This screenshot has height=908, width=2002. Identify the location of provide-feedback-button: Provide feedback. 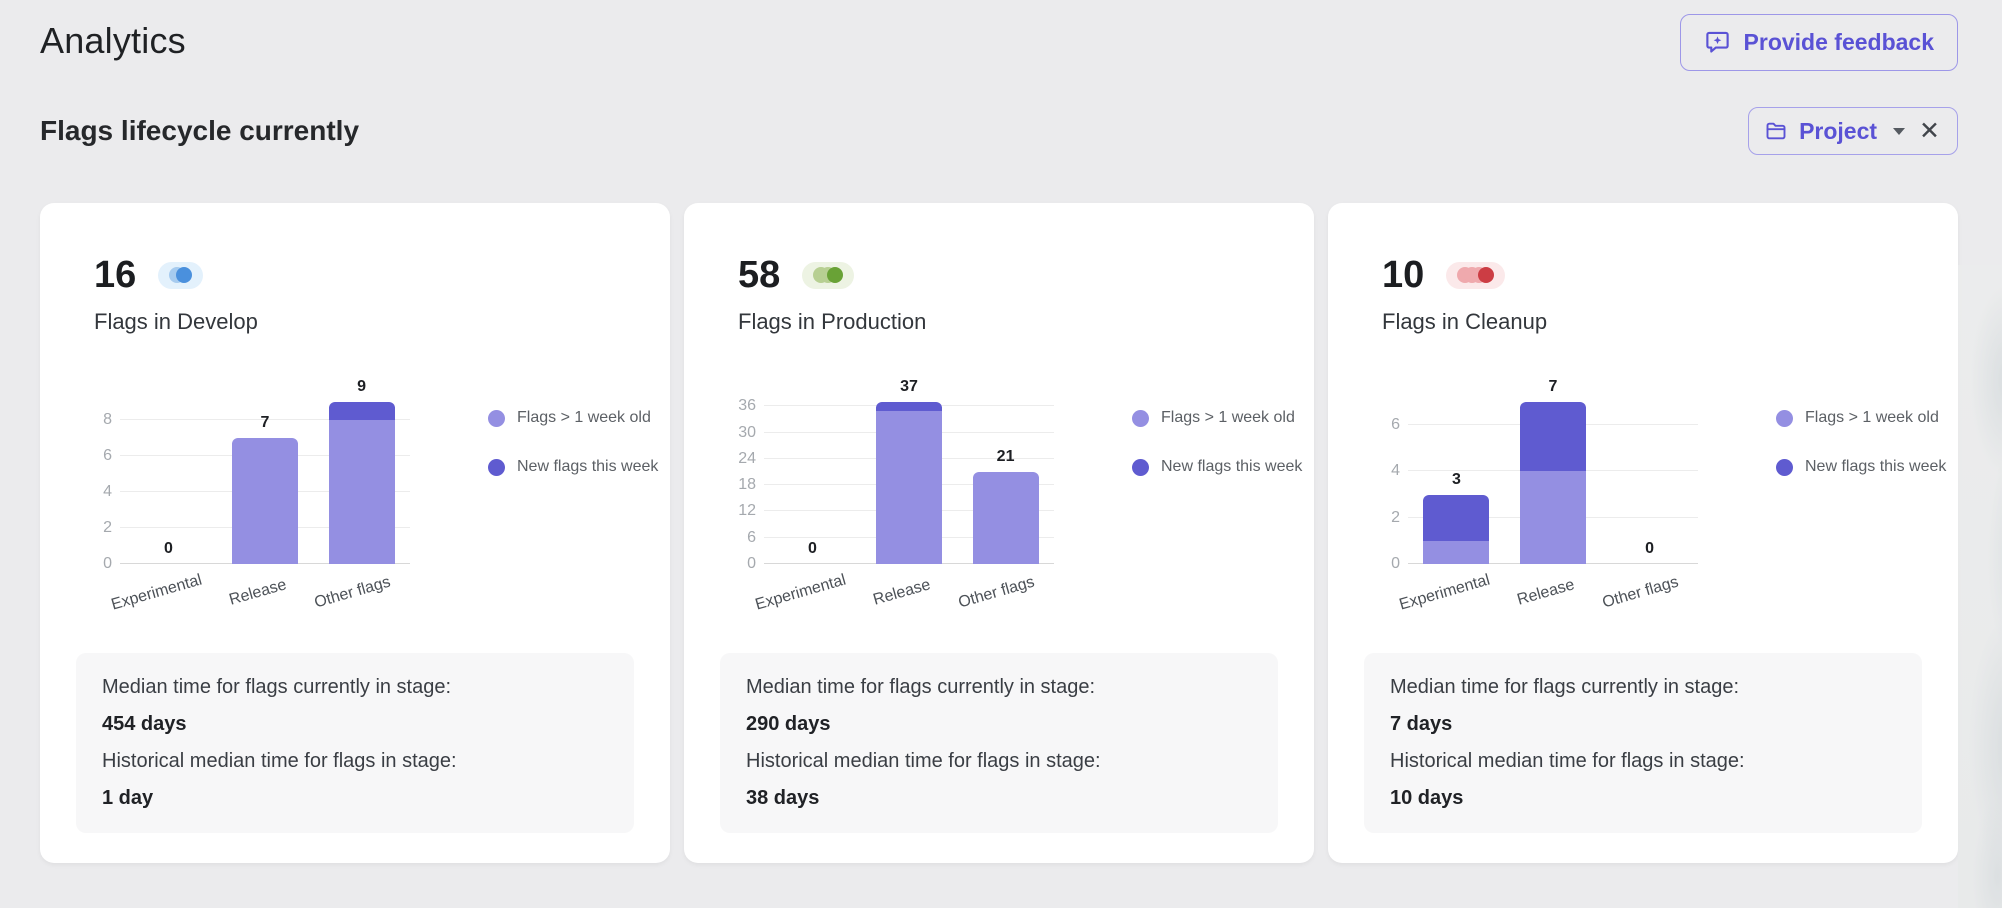
(1818, 42).